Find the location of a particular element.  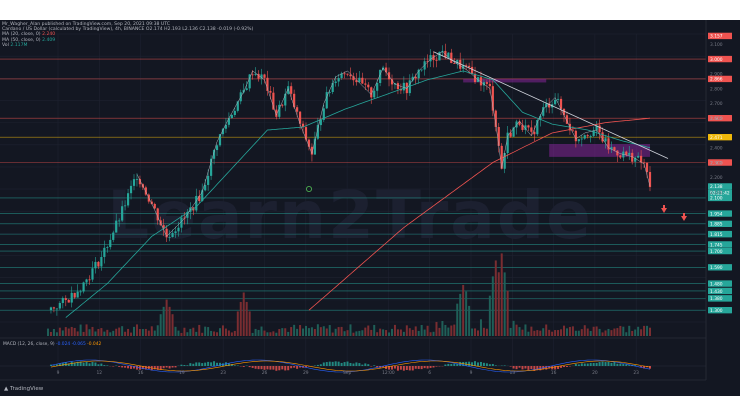

price-level-label: 1.815 is located at coordinates (716, 235).